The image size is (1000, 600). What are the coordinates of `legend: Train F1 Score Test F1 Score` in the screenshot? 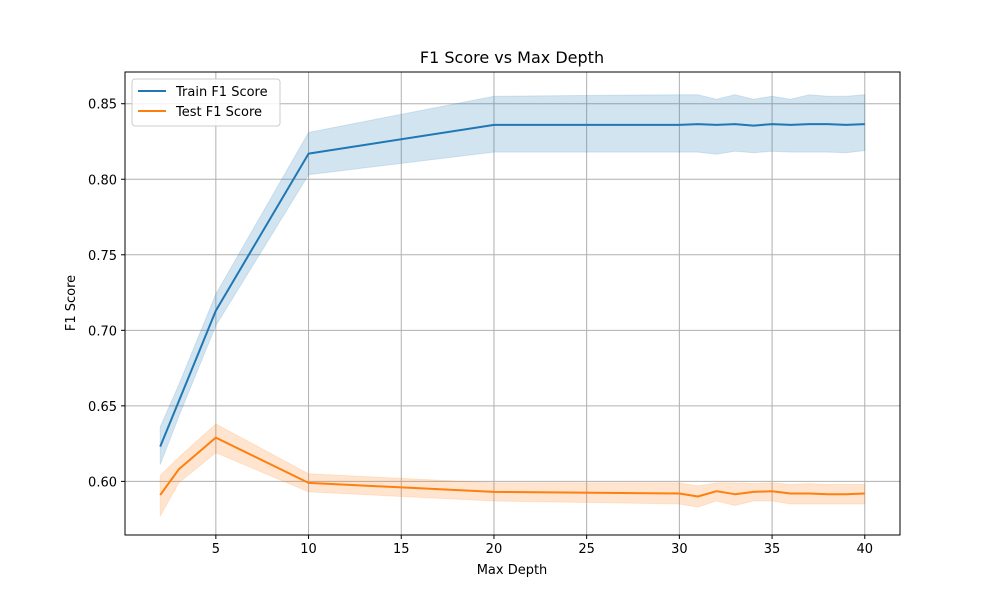 It's located at (206, 102).